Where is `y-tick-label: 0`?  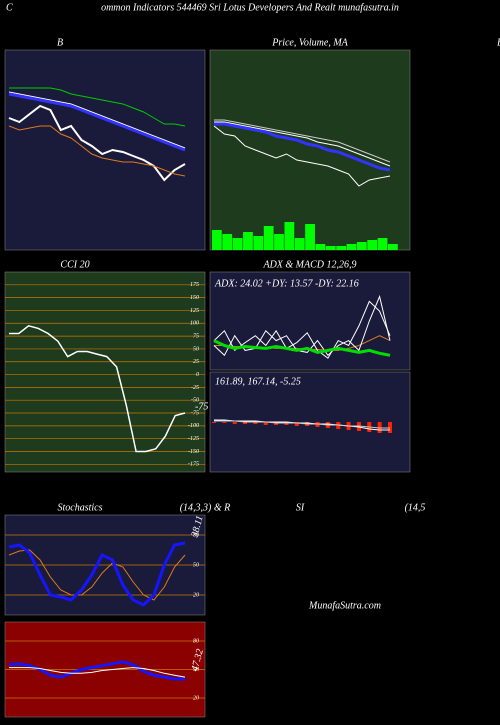 y-tick-label: 0 is located at coordinates (197, 375).